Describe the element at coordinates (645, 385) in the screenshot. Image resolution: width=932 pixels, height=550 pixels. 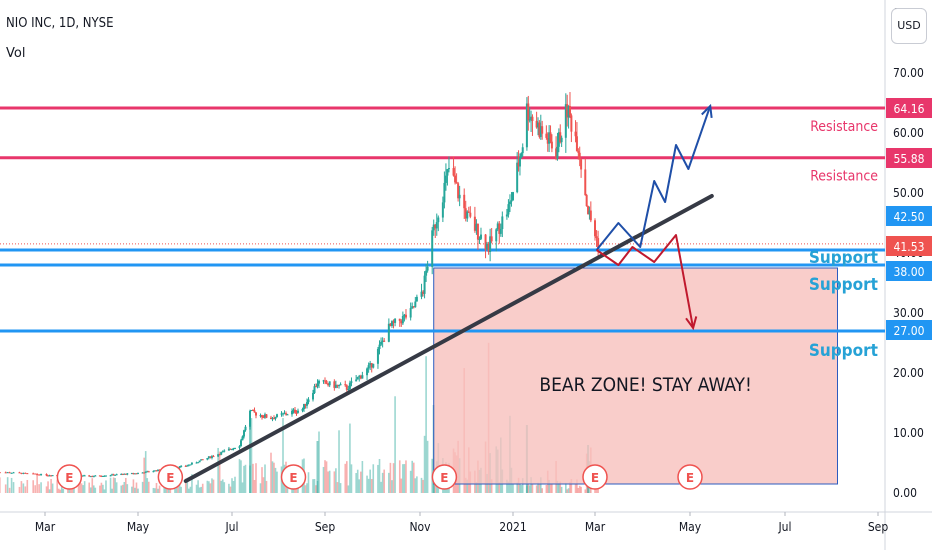
I see `bear-zone-label: BEAR ZONE! STAY AWAY!` at that location.